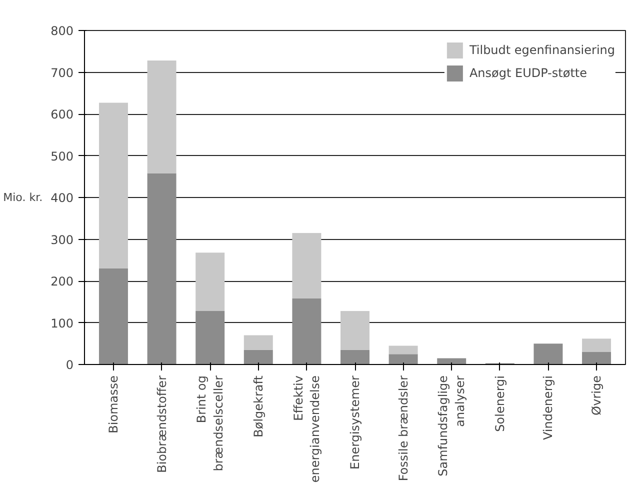 This screenshot has width=630, height=485. I want to click on y-tick-label: 300, so click(62, 239).